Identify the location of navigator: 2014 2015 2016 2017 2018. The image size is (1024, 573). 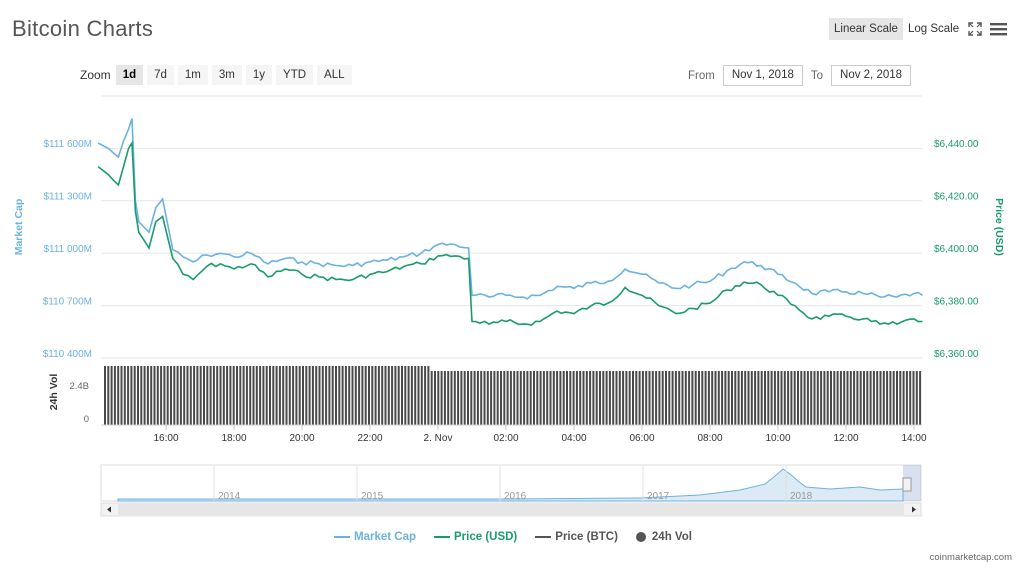
(511, 490).